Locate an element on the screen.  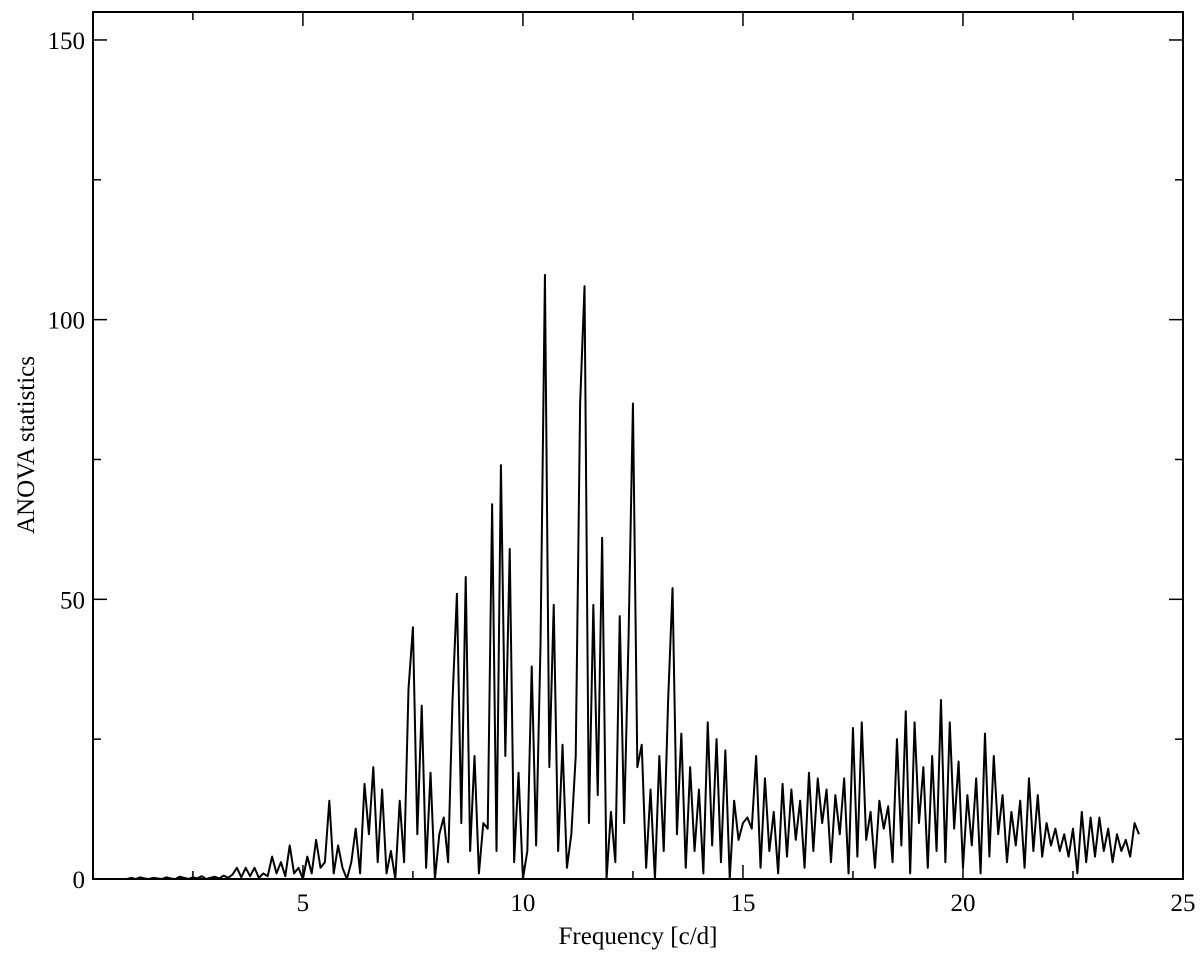
x-tick-label: 15 is located at coordinates (742, 903).